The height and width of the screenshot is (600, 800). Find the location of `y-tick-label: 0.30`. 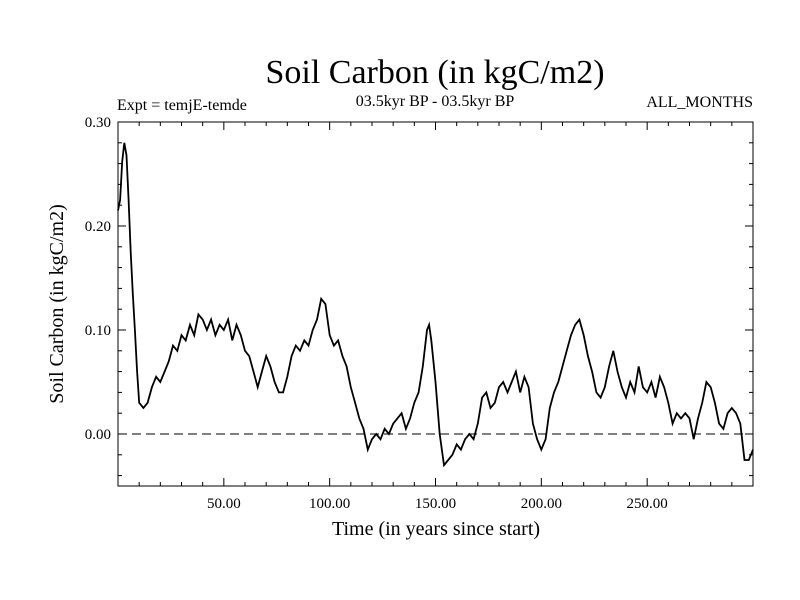

y-tick-label: 0.30 is located at coordinates (98, 123).